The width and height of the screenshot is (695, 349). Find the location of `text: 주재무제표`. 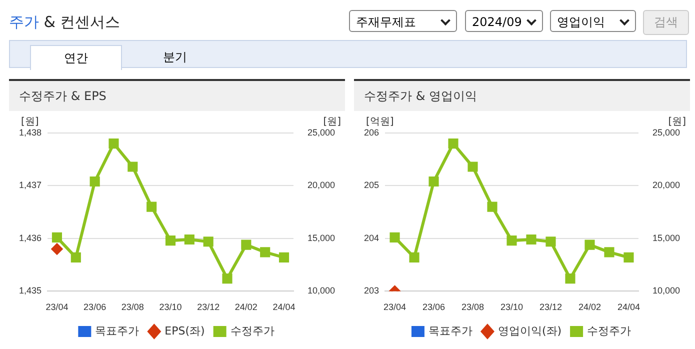

text: 주재무제표 is located at coordinates (386, 22).